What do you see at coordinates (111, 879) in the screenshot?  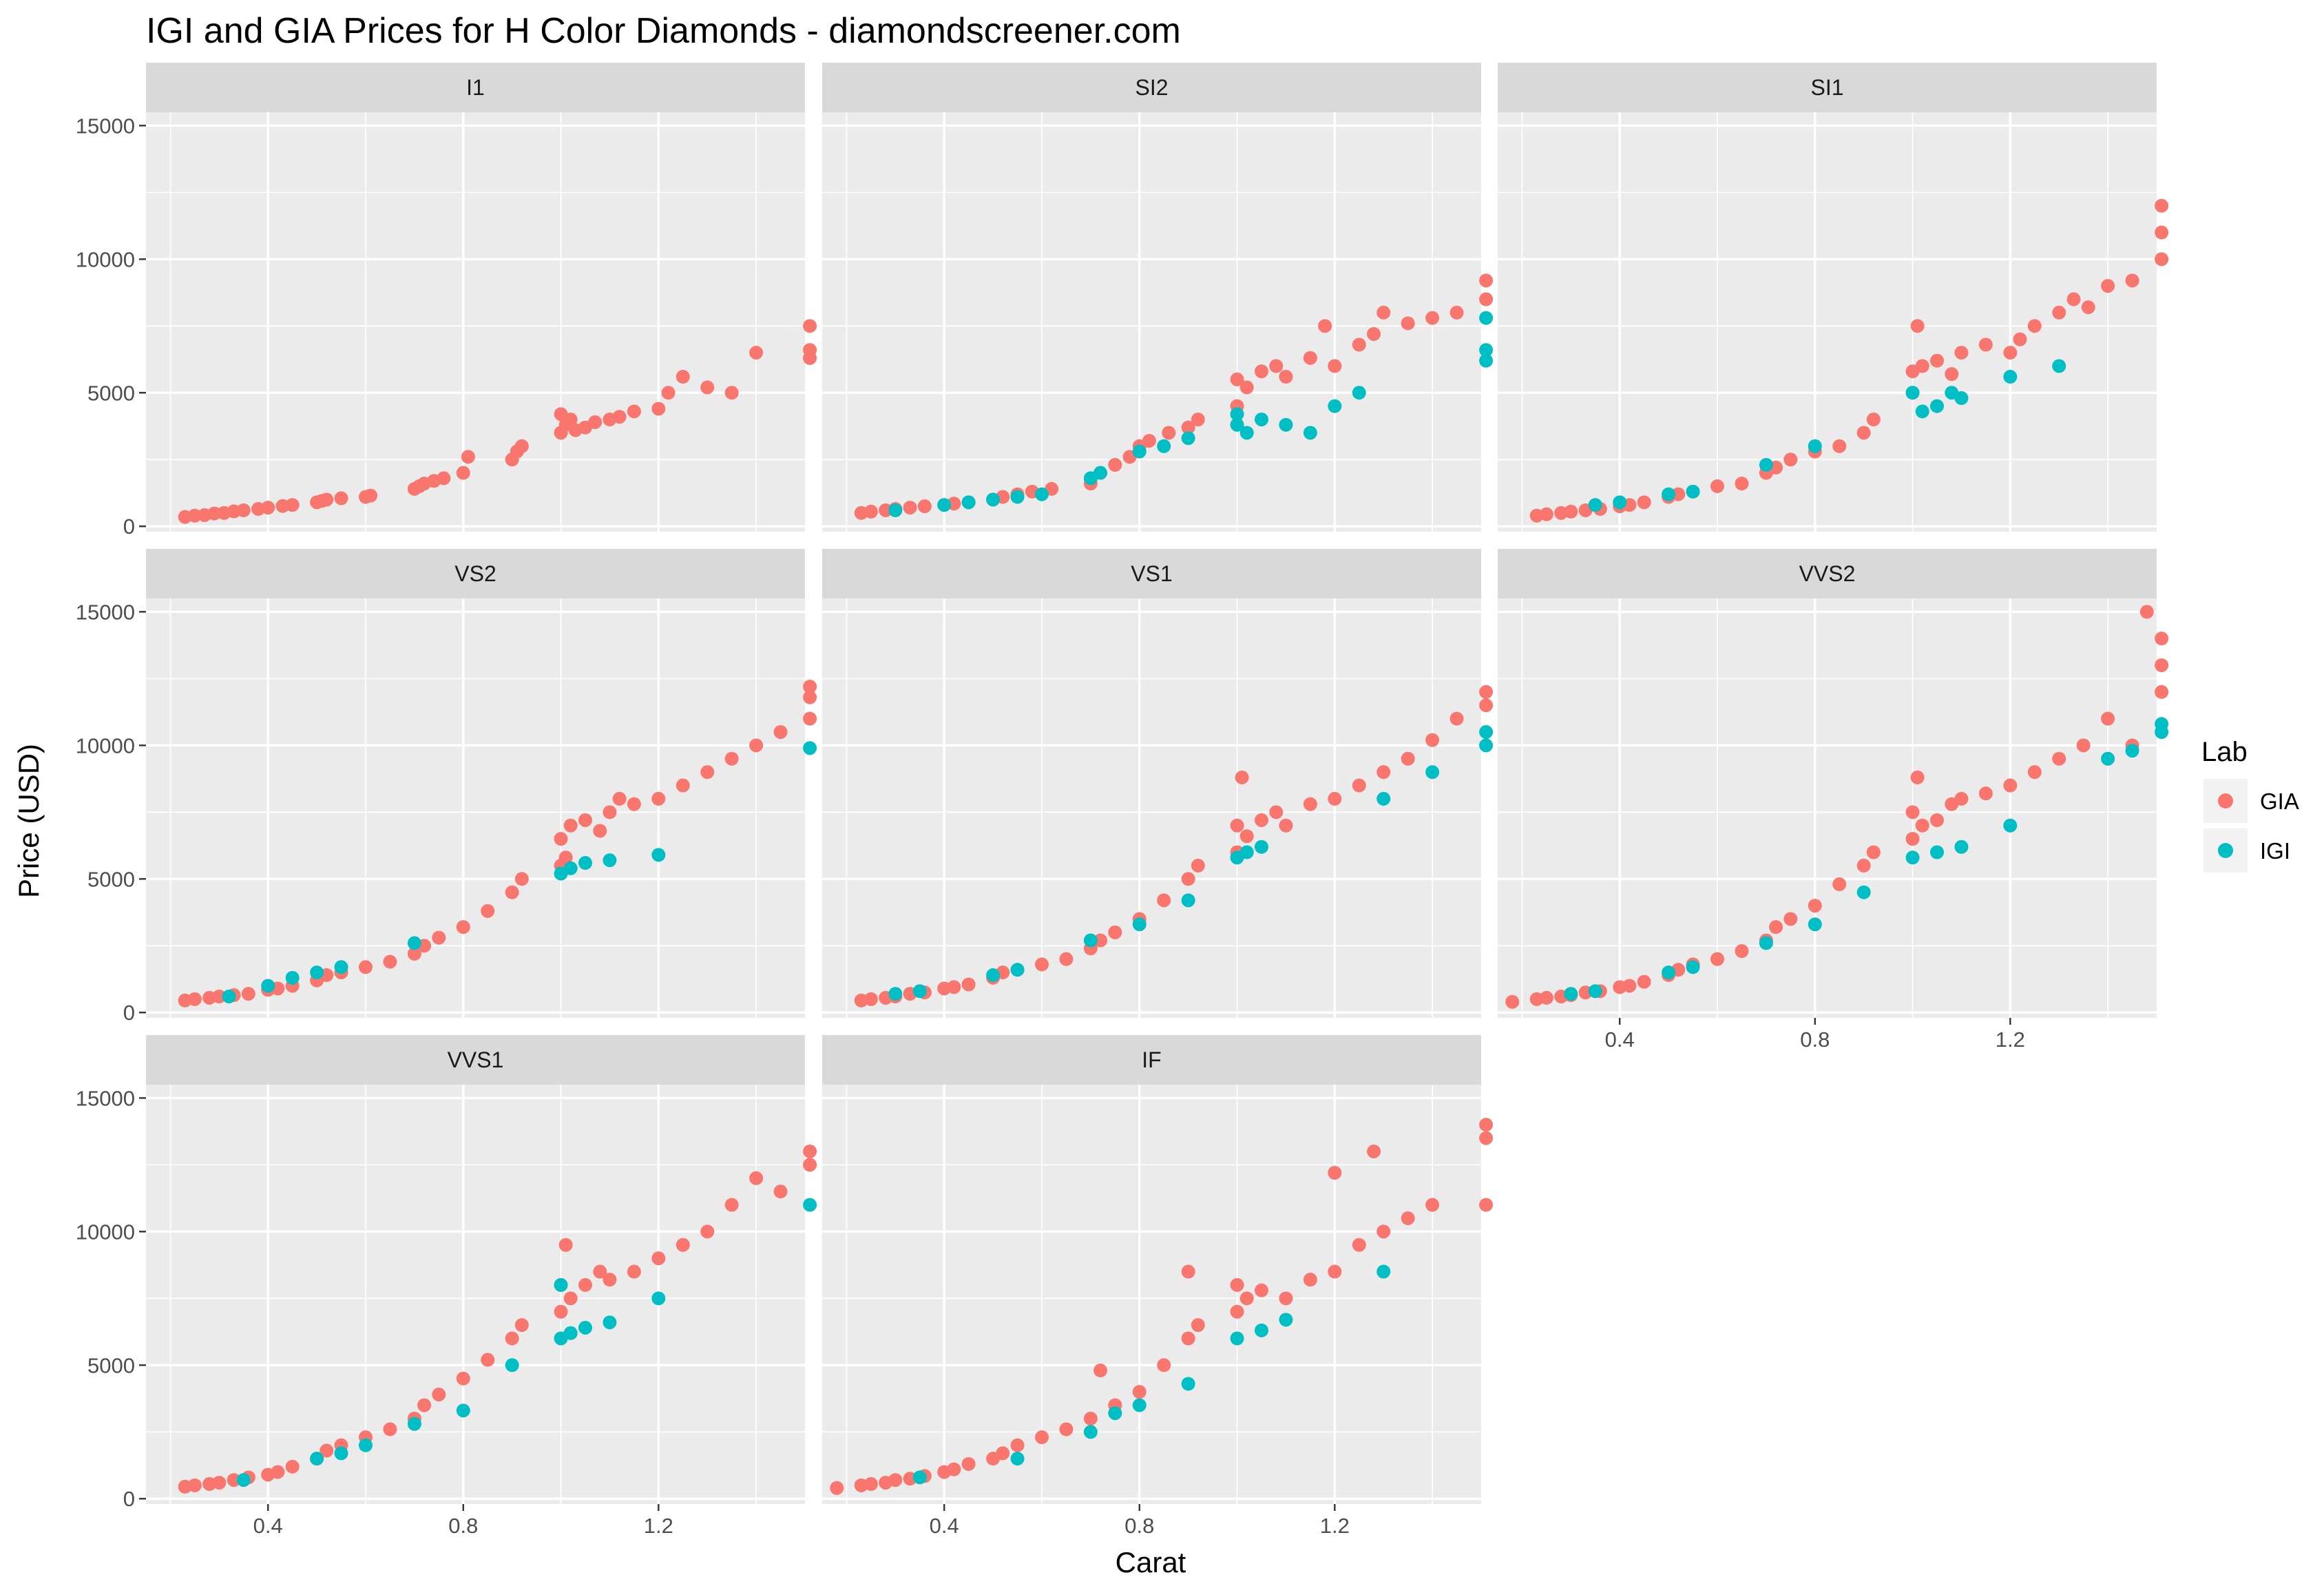 I see `y-tick-label: 5000` at bounding box center [111, 879].